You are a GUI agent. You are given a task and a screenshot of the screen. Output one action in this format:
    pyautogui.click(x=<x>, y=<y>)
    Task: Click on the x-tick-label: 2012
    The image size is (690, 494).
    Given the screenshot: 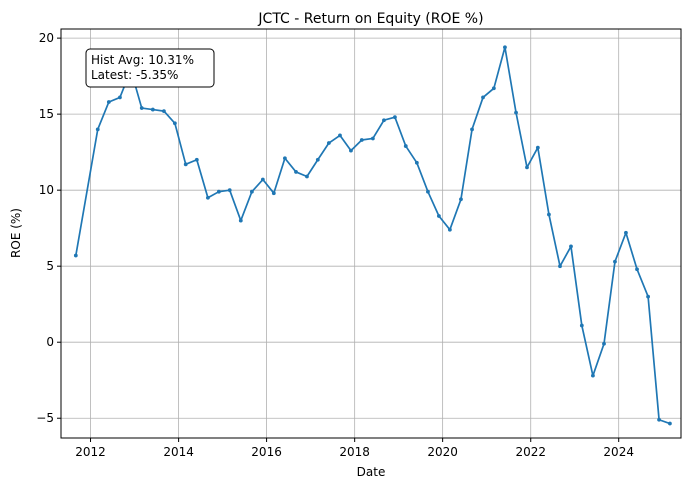 What is the action you would take?
    pyautogui.click(x=90, y=452)
    